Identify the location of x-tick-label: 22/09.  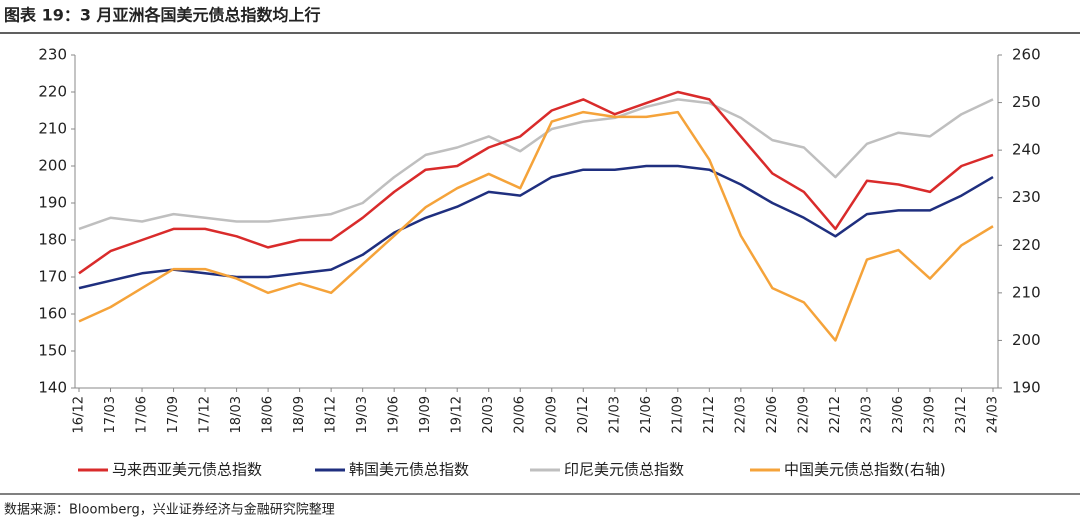
(803, 414).